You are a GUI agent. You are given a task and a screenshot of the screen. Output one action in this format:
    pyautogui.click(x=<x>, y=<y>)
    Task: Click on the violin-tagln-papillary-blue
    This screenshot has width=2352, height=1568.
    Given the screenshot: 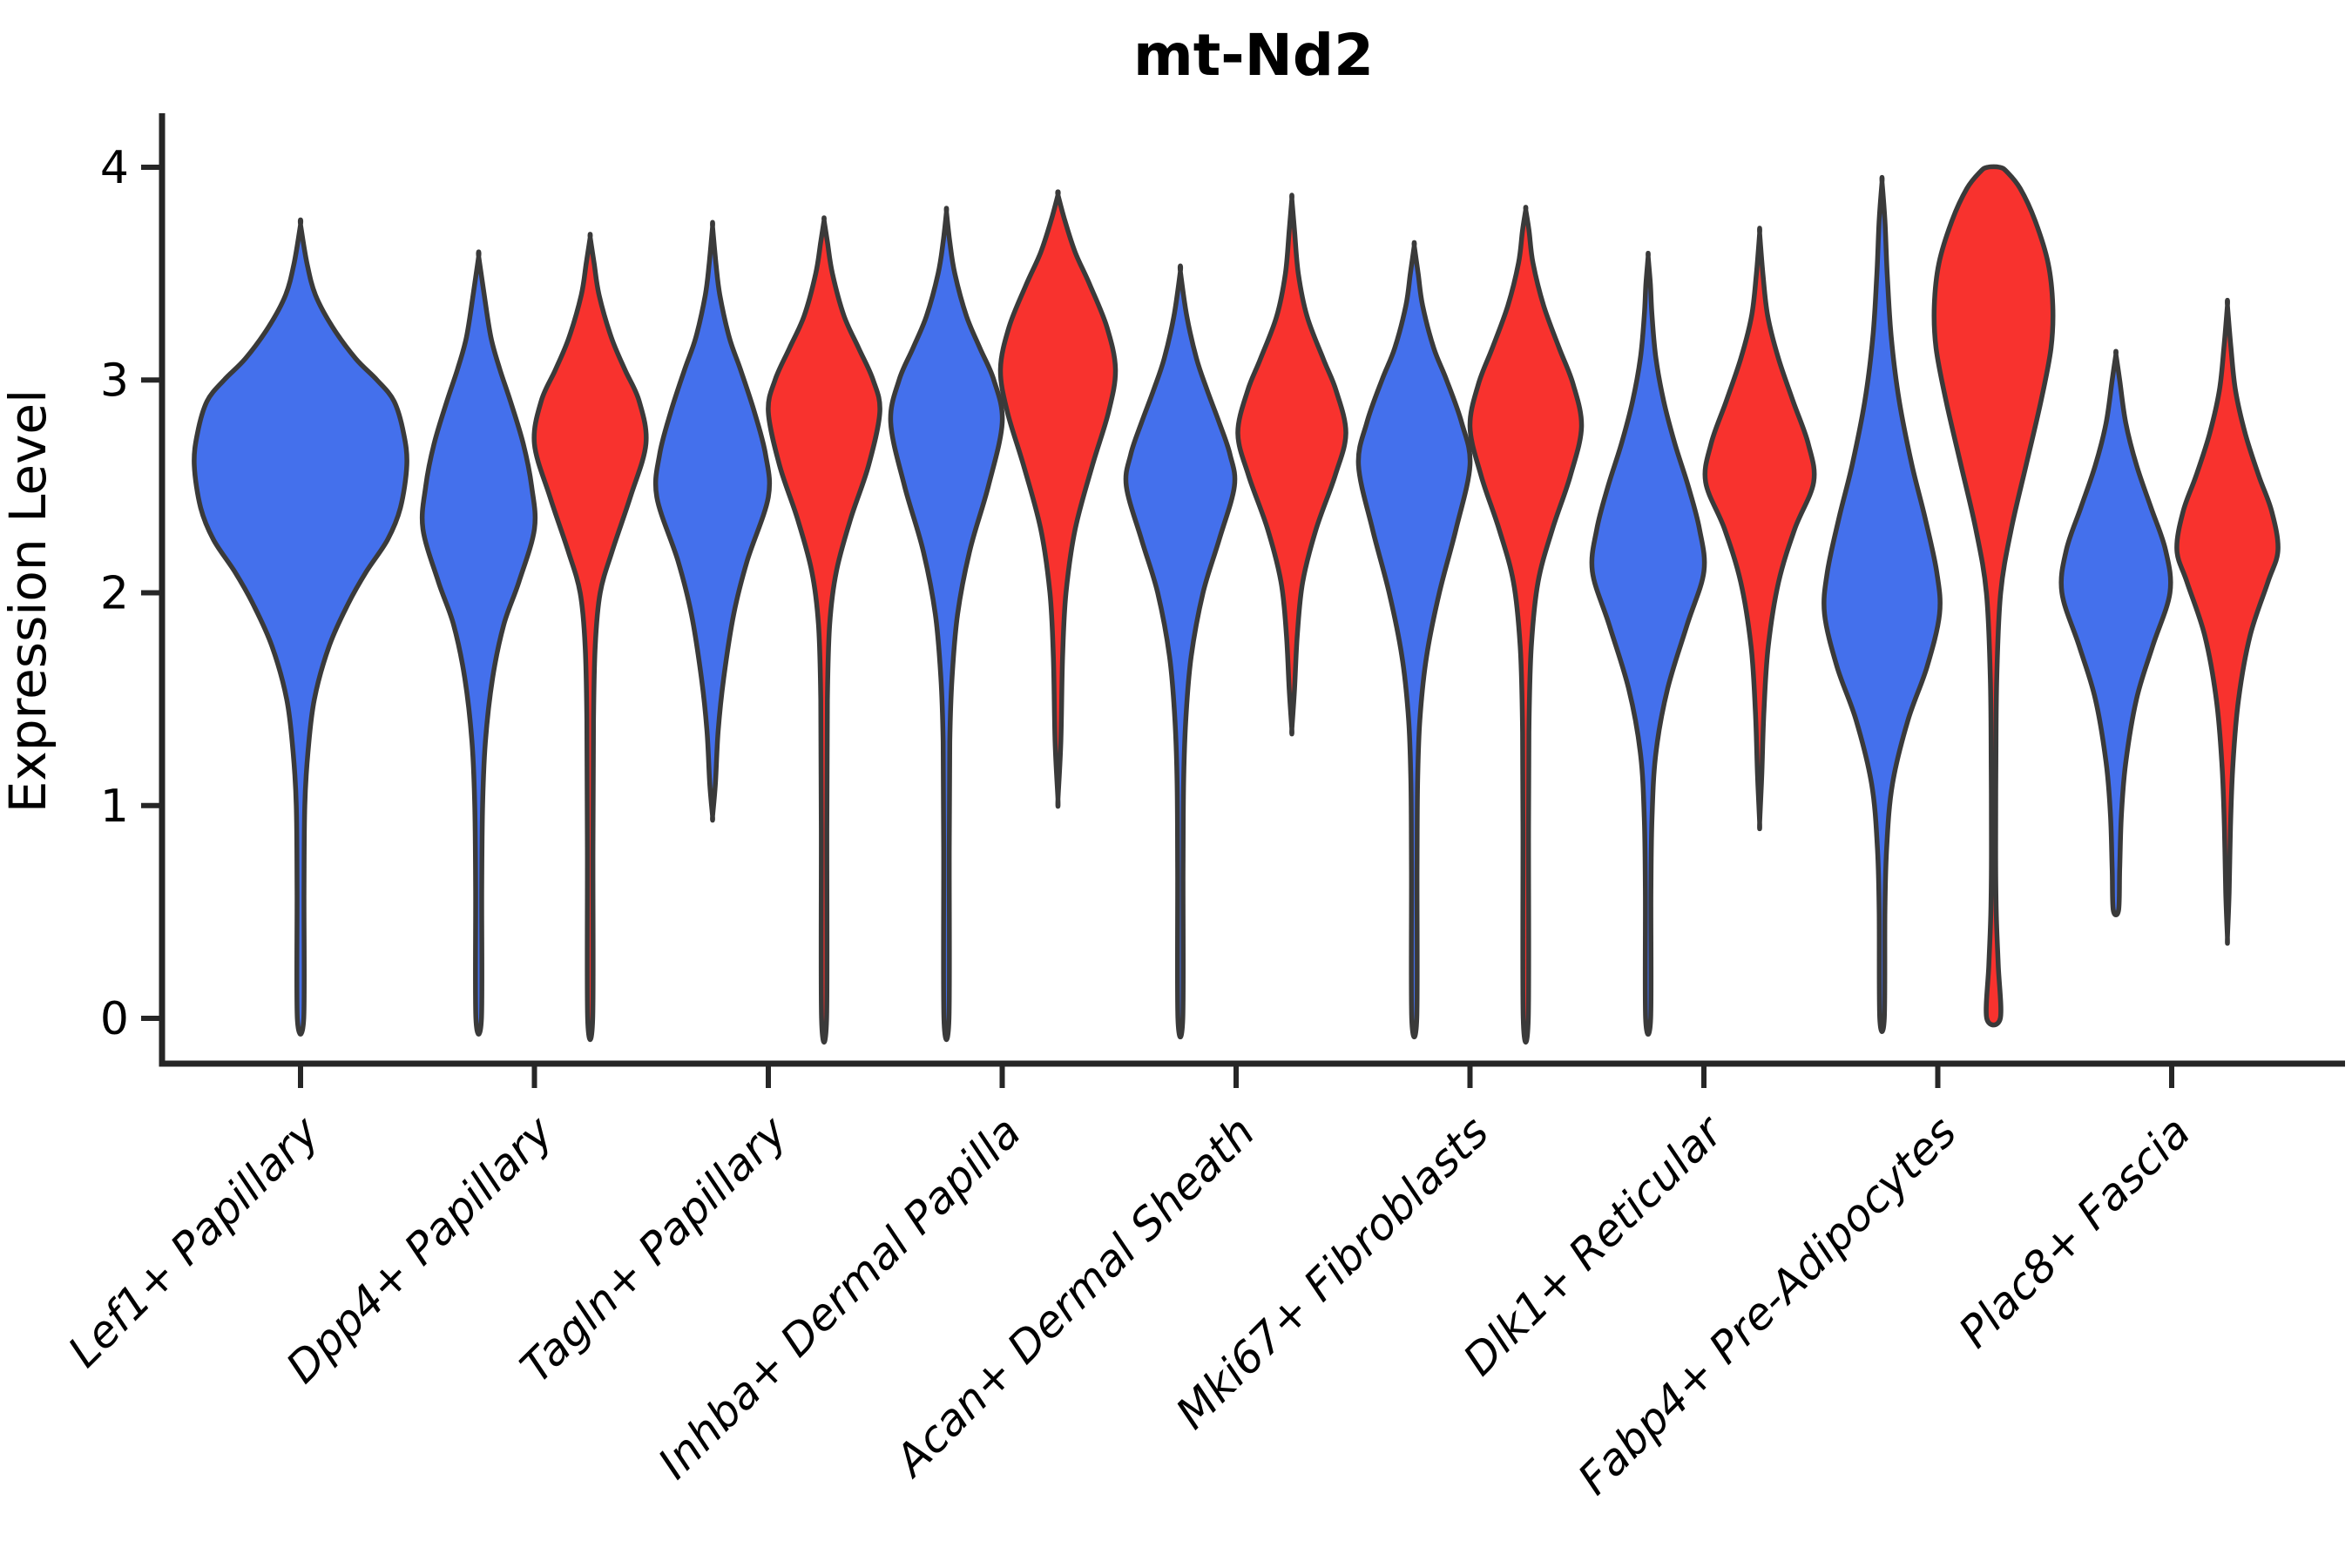 What is the action you would take?
    pyautogui.click(x=712, y=521)
    